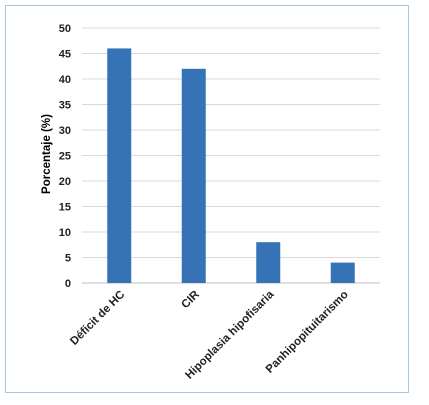  Describe the element at coordinates (65, 106) in the screenshot. I see `y-tick-label: 35` at that location.